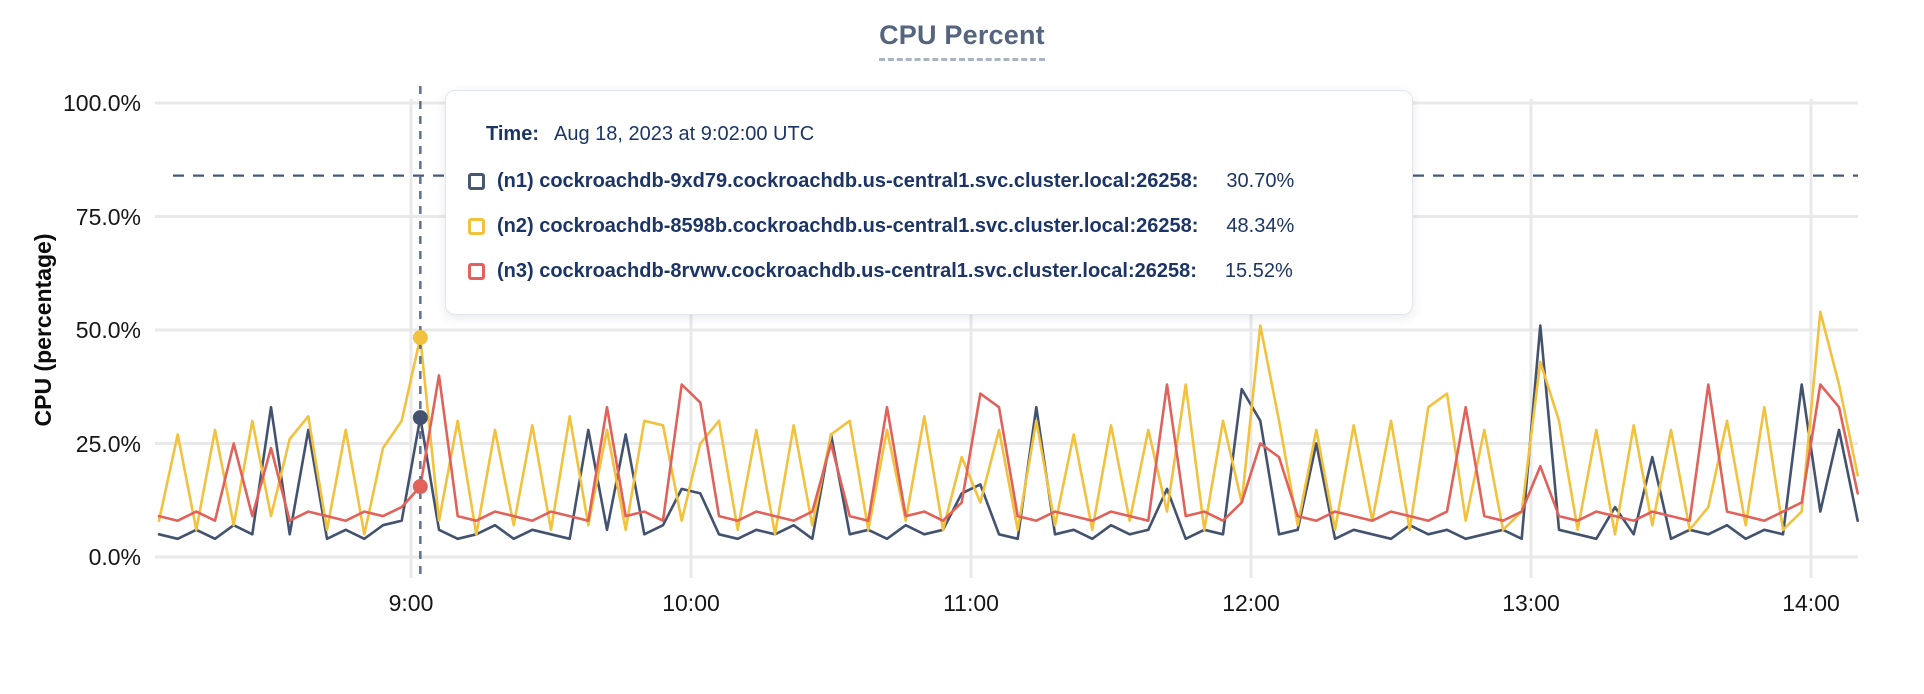 The image size is (1924, 694). Describe the element at coordinates (1811, 603) in the screenshot. I see `x-tick-label: 14:00` at that location.